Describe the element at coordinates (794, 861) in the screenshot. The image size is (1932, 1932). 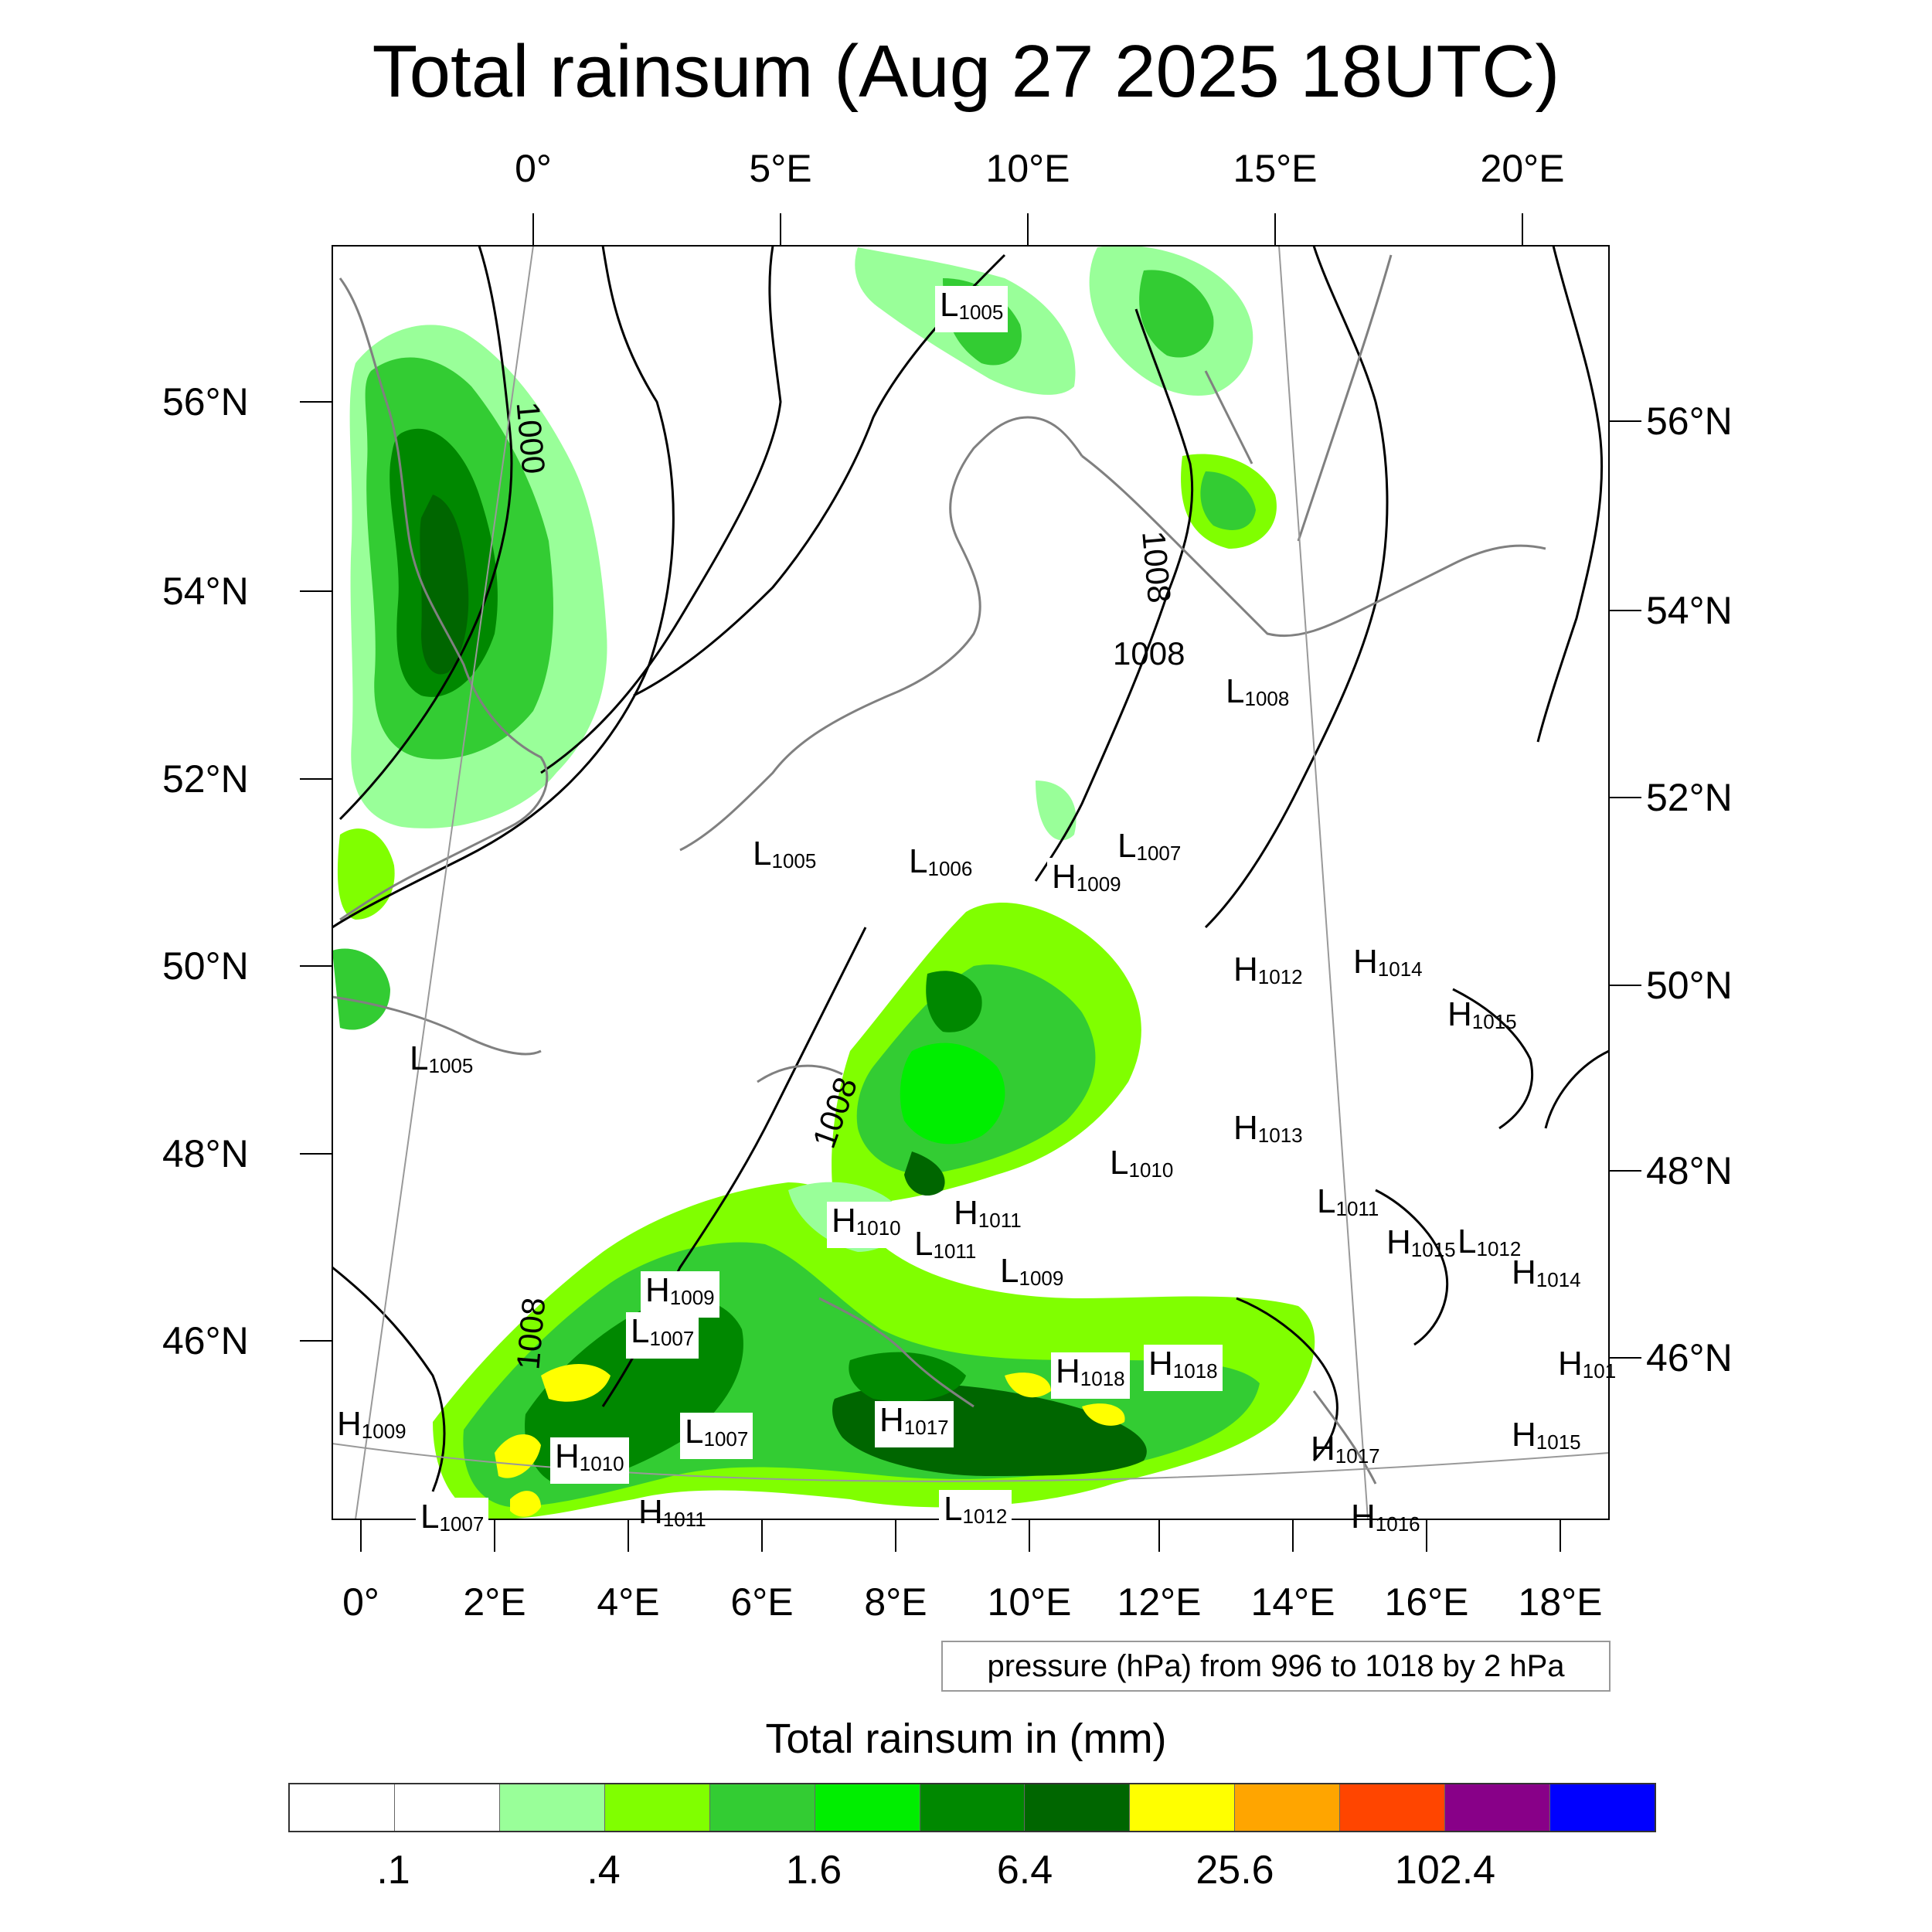
I see `pressure-center-value: 1005` at that location.